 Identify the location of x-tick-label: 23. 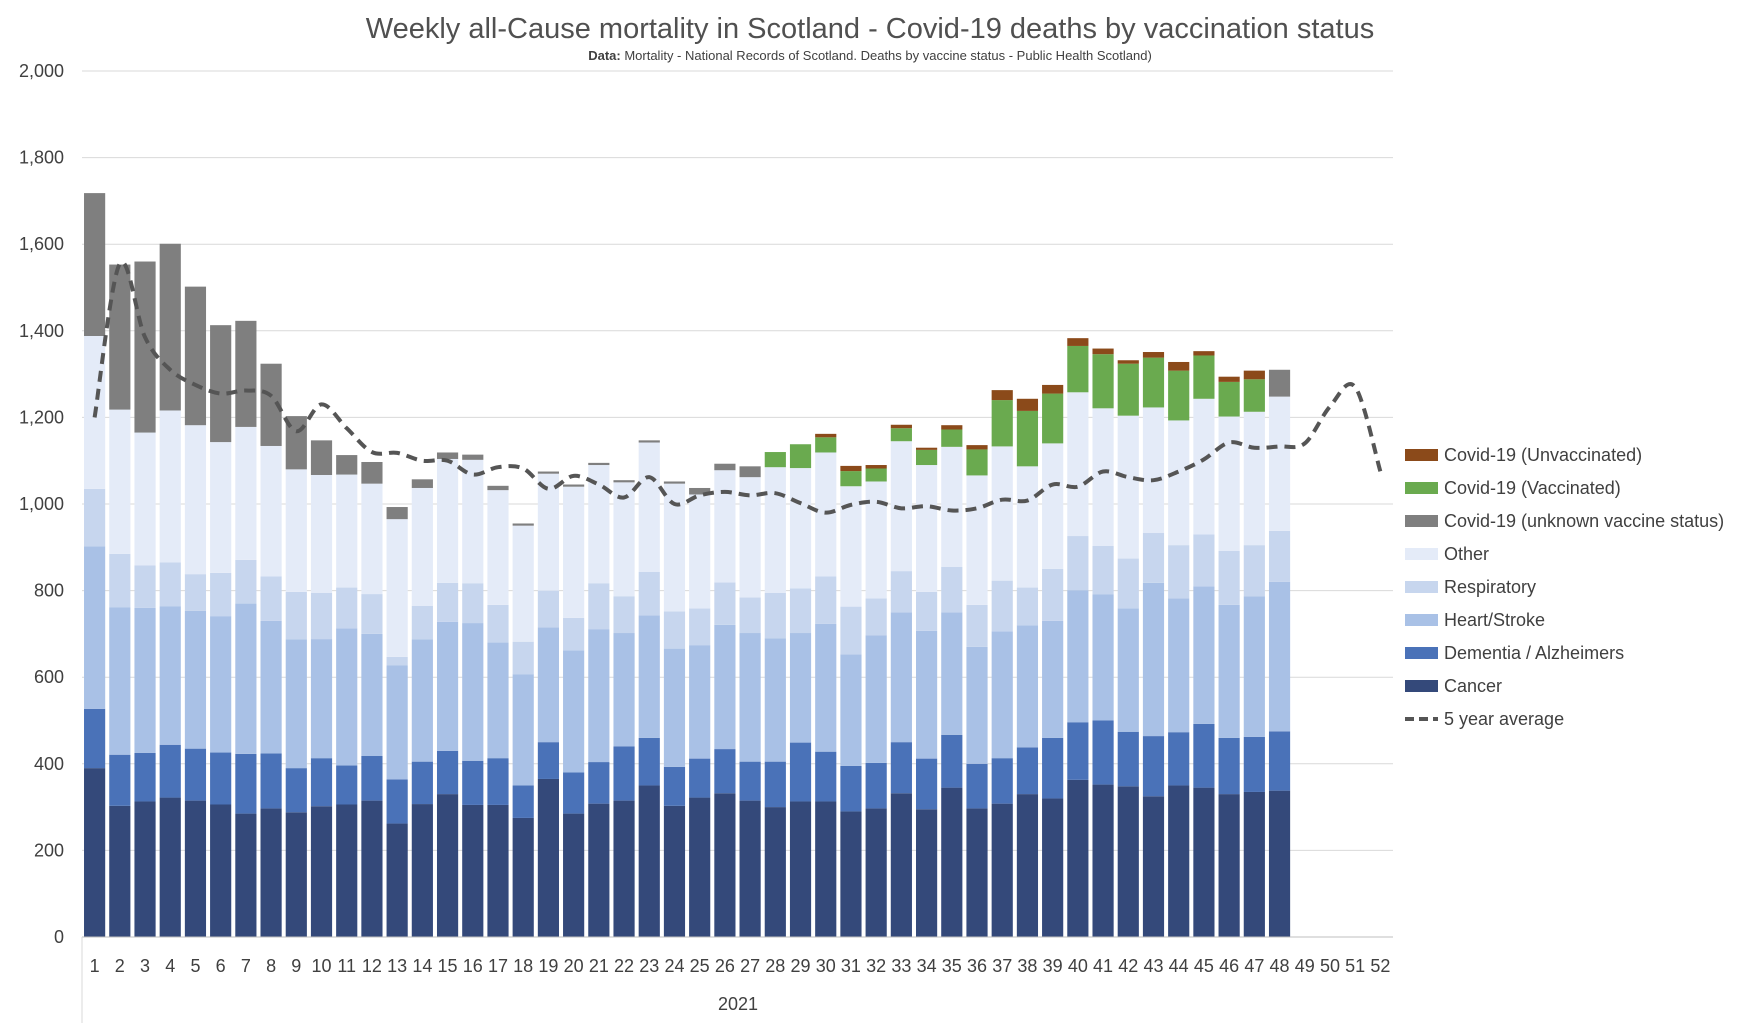
(649, 966).